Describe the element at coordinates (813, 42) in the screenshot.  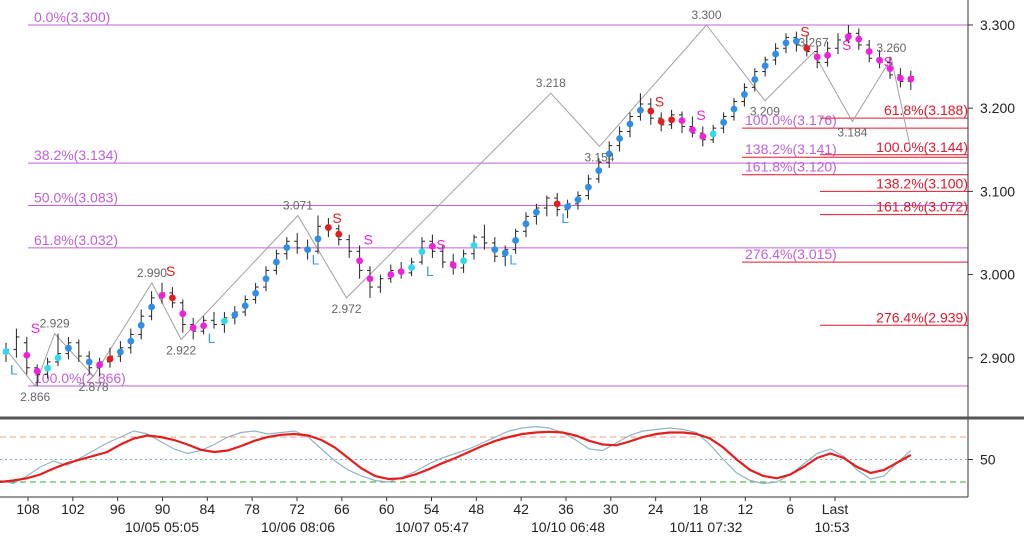
I see `swing-label: 3.267` at that location.